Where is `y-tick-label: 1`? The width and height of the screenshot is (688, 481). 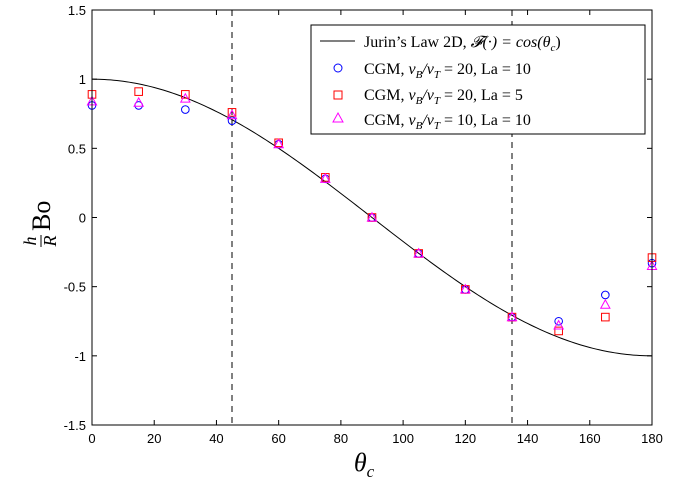
y-tick-label: 1 is located at coordinates (82, 79).